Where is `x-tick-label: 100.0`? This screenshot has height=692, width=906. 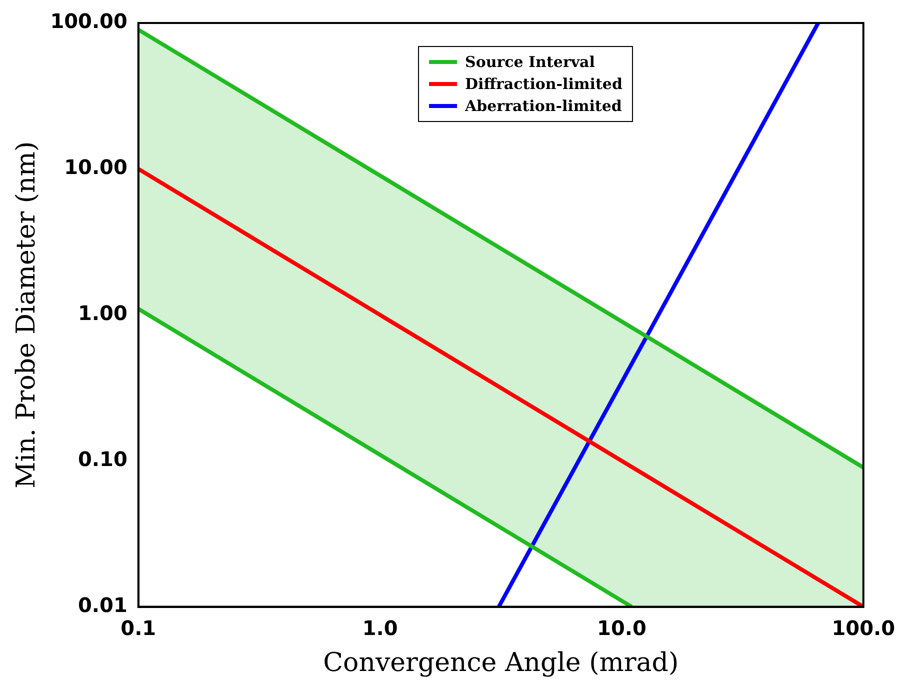
x-tick-label: 100.0 is located at coordinates (863, 628).